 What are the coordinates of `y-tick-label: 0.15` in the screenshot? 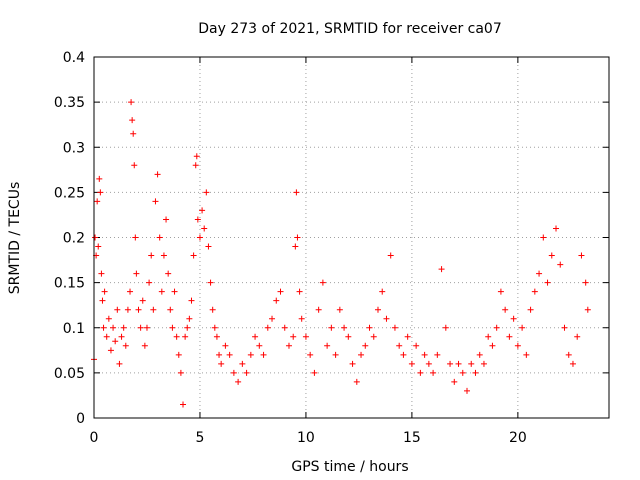 It's located at (69, 284).